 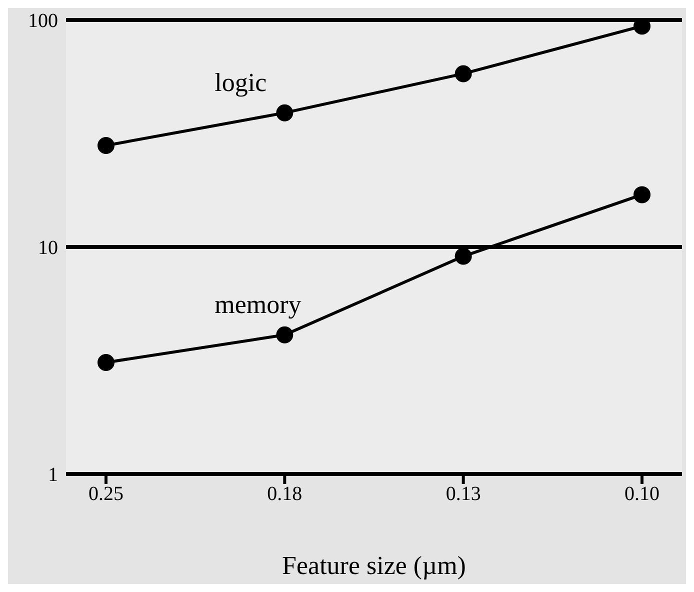 I want to click on x-axis-title: Feature size (µm), so click(x=374, y=565).